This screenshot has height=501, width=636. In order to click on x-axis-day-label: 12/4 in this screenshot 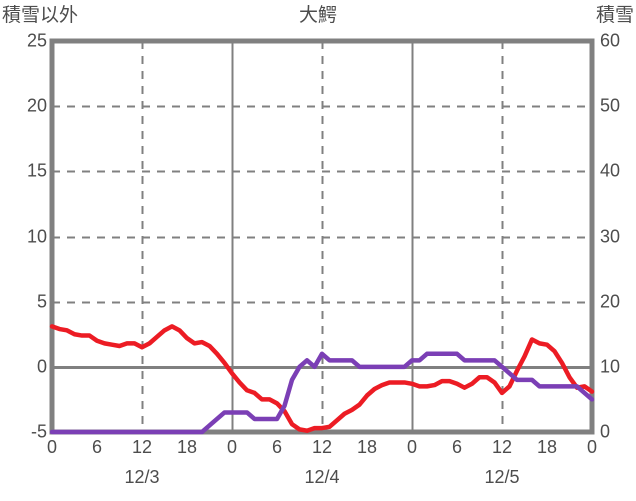, I will do `click(322, 477)`.